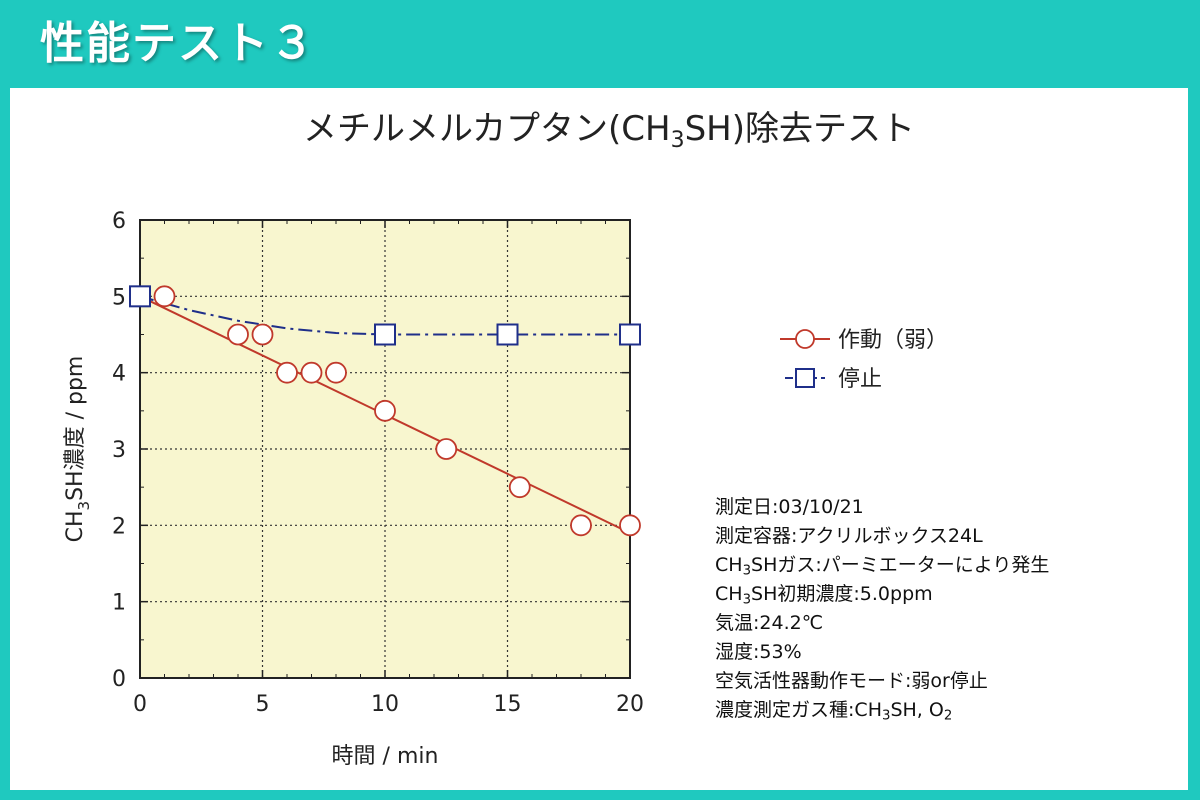  Describe the element at coordinates (935, 565) in the screenshot. I see `info-value: パーミエーターにより発生` at that location.